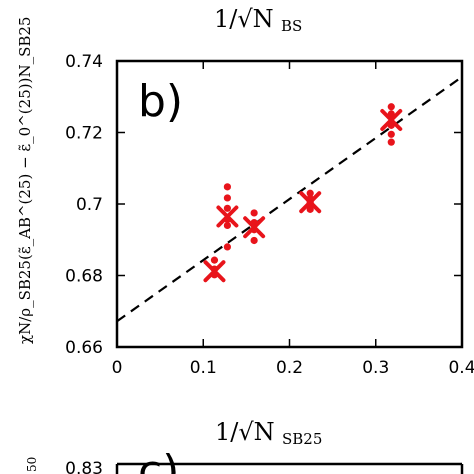  Describe the element at coordinates (84, 62) in the screenshot. I see `y-tick-label: 0.74` at that location.